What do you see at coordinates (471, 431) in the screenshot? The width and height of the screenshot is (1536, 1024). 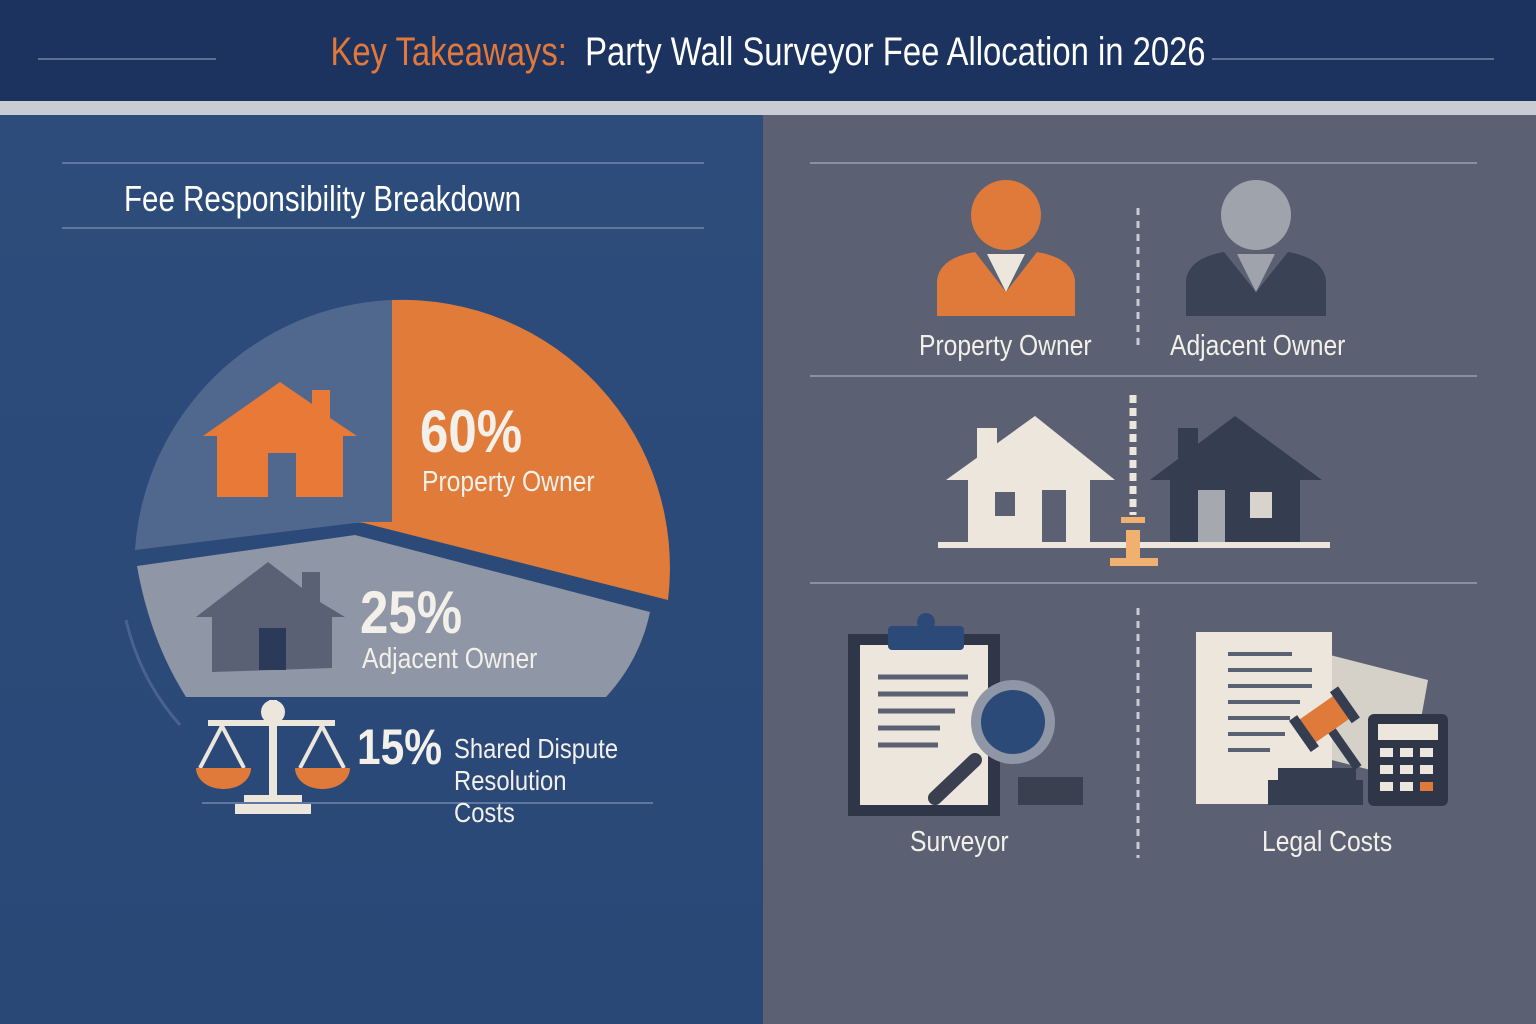 I see `data-label-property-owner: 60%` at bounding box center [471, 431].